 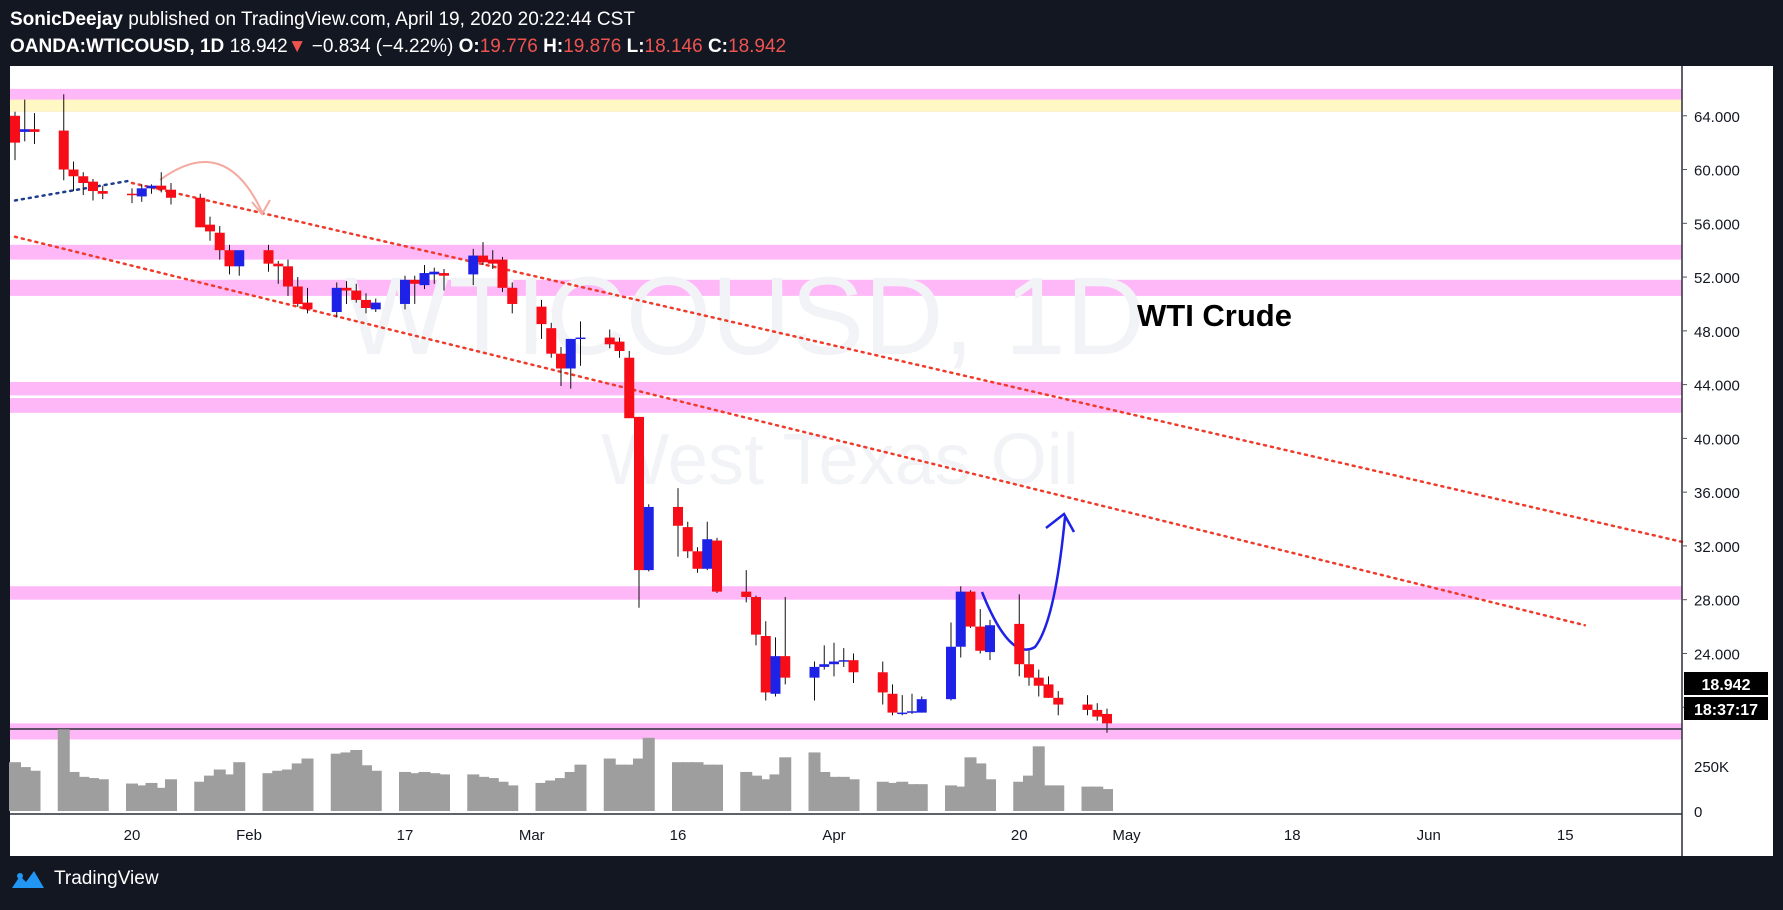 I want to click on x-tick-label: Apr, so click(x=833, y=835).